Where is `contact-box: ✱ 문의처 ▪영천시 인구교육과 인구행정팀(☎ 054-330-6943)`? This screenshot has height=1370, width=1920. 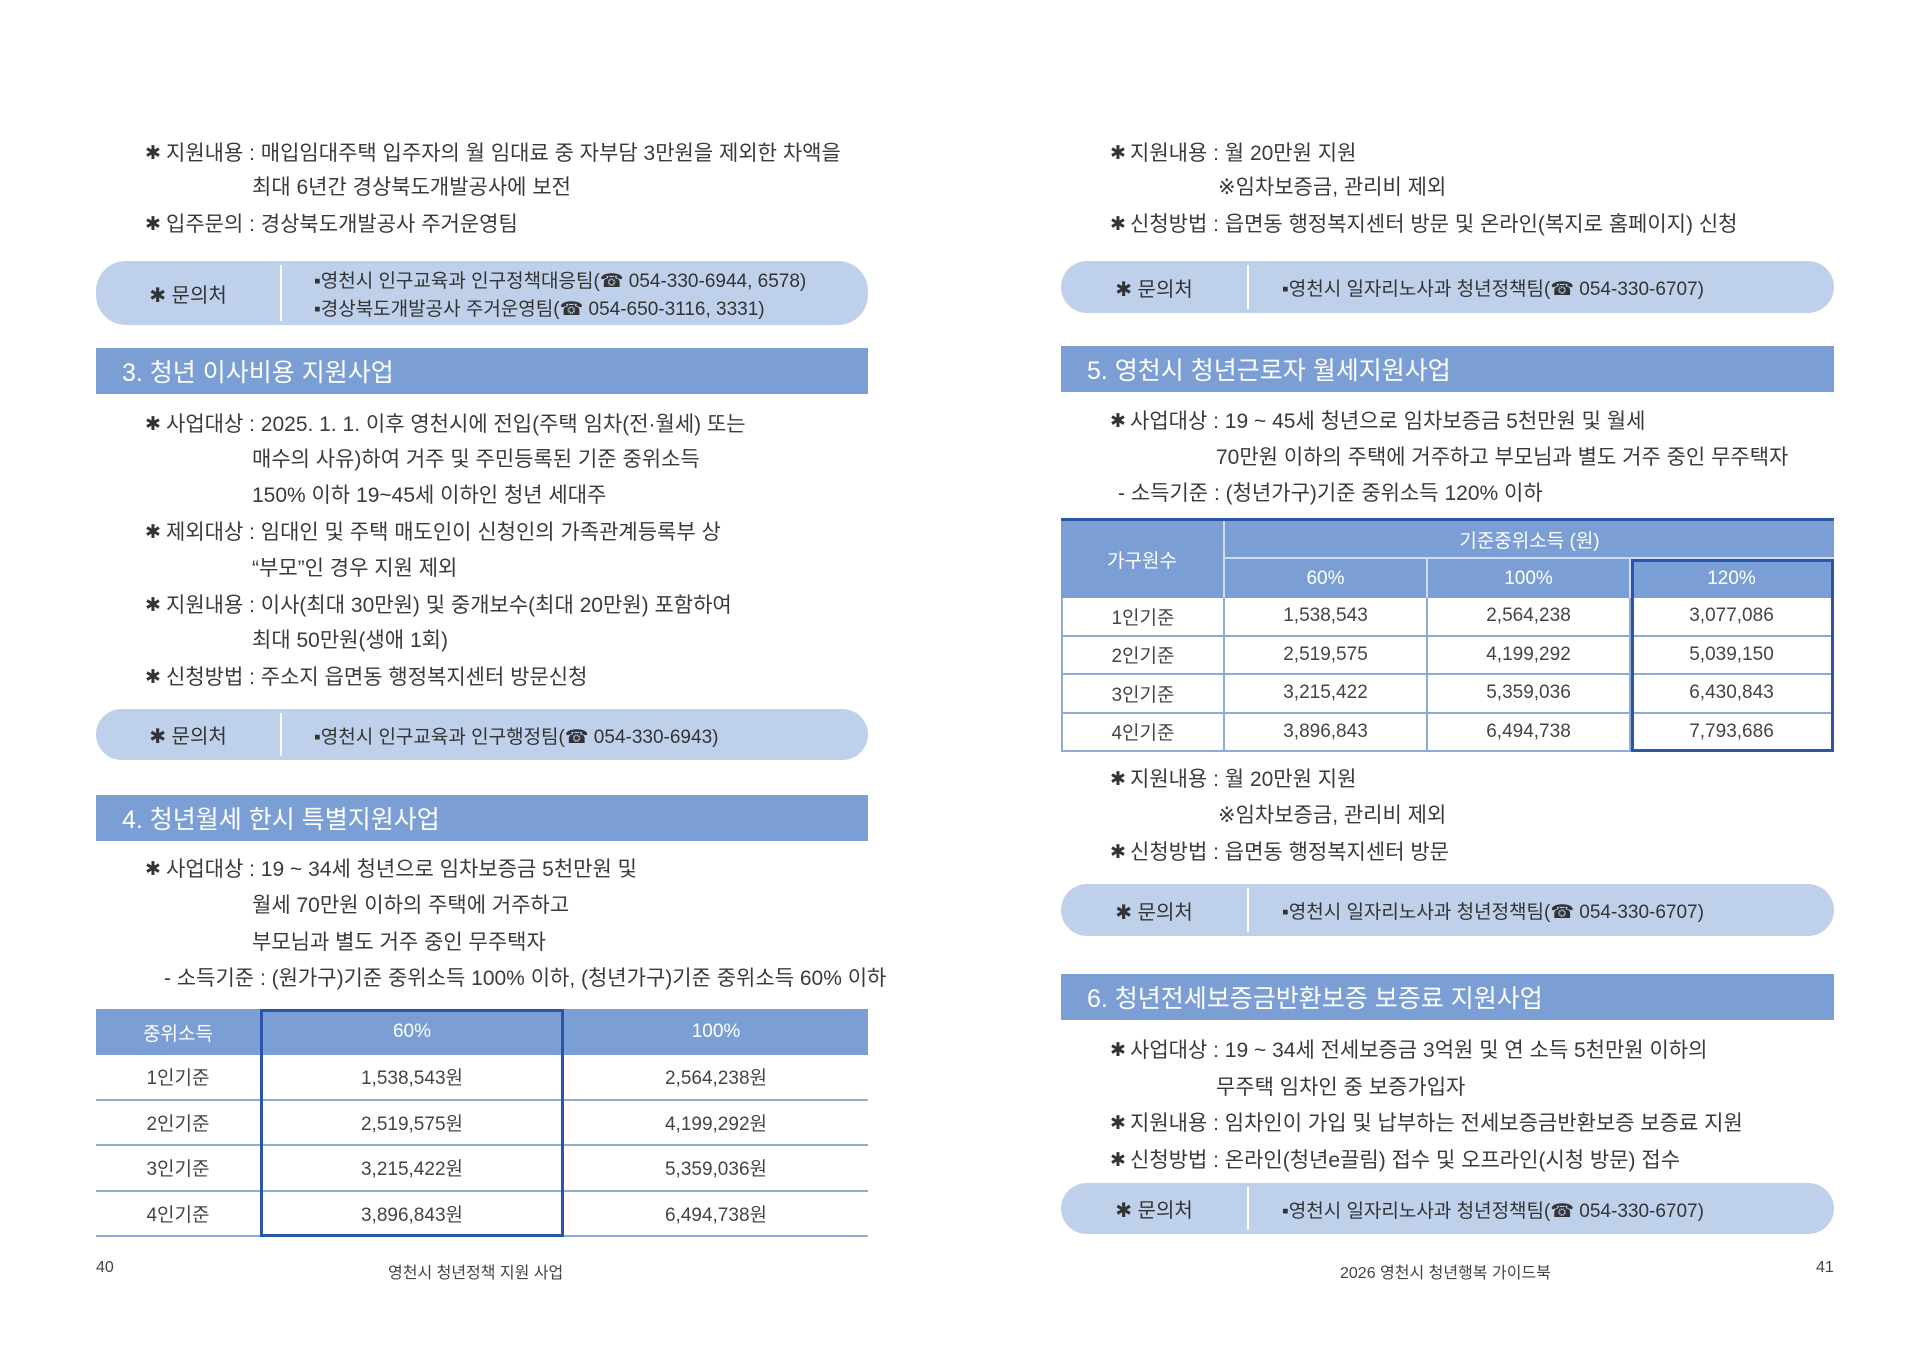
contact-box: ✱ 문의처 ▪영천시 인구교육과 인구행정팀(☎ 054-330-6943) is located at coordinates (482, 734).